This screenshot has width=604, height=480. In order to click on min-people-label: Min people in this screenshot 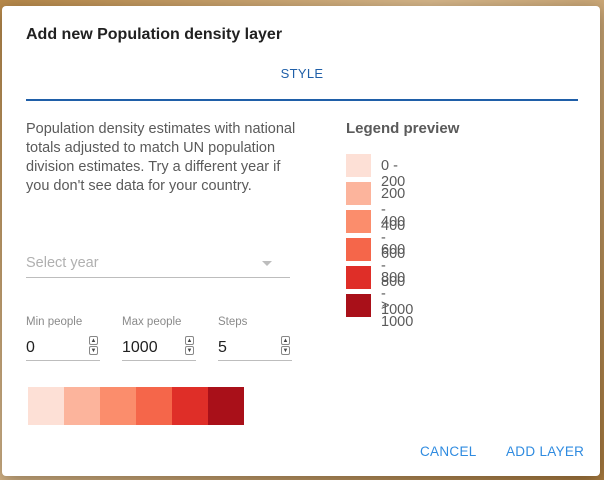, I will do `click(54, 322)`.